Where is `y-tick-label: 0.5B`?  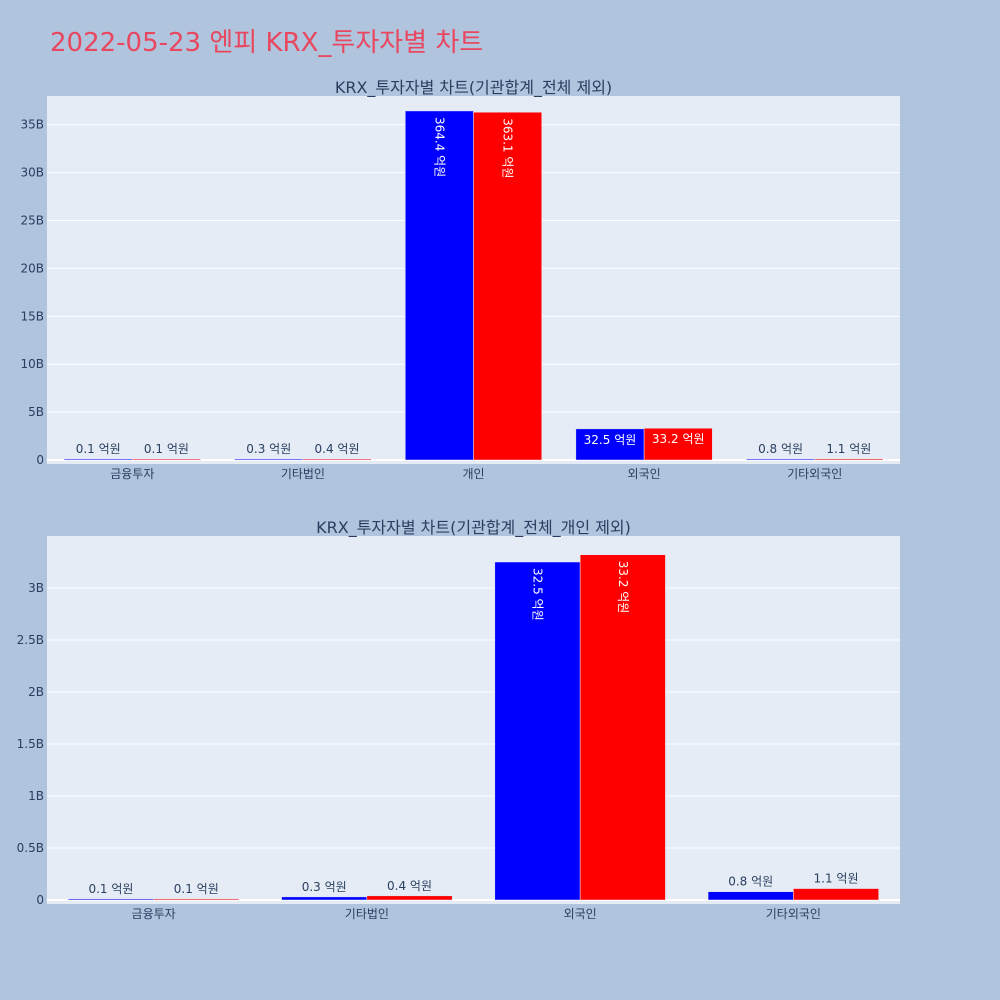
y-tick-label: 0.5B is located at coordinates (30, 848).